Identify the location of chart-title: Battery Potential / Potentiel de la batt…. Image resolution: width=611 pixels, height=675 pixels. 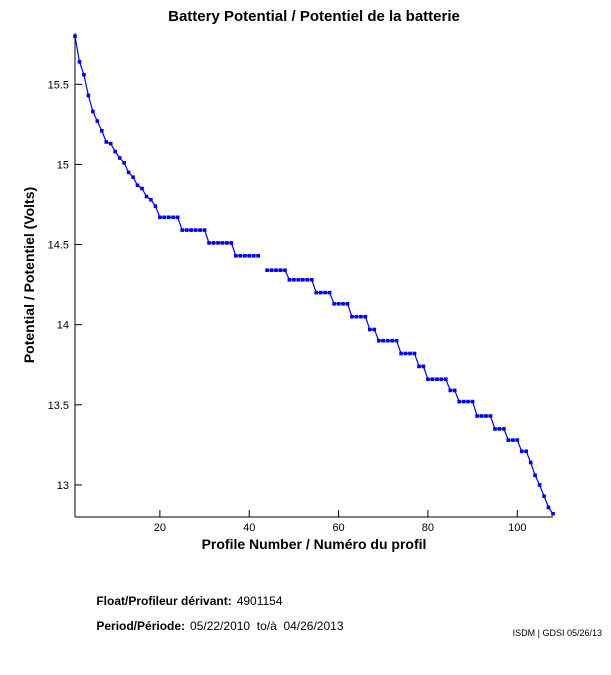
(314, 16).